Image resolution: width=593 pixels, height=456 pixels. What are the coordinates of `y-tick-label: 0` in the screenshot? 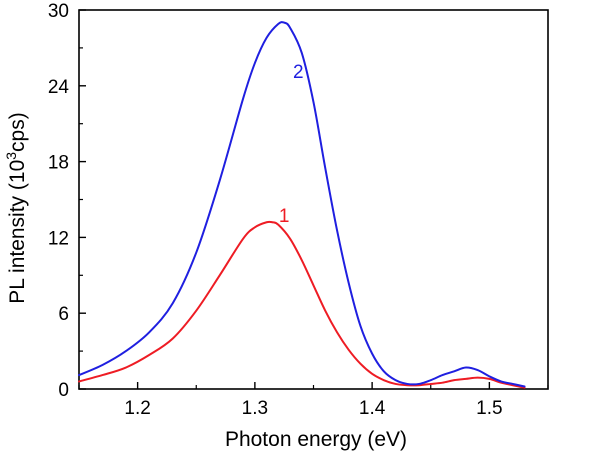 It's located at (63, 390).